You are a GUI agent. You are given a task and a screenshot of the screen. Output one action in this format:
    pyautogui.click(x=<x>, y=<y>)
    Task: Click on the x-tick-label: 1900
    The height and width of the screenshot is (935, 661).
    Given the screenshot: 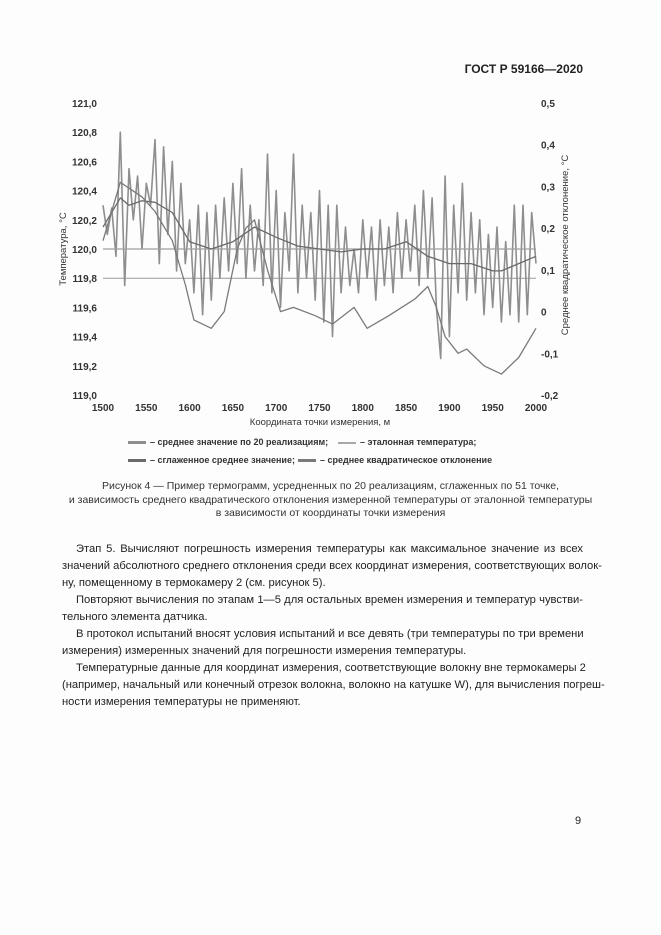 What is the action you would take?
    pyautogui.click(x=449, y=408)
    